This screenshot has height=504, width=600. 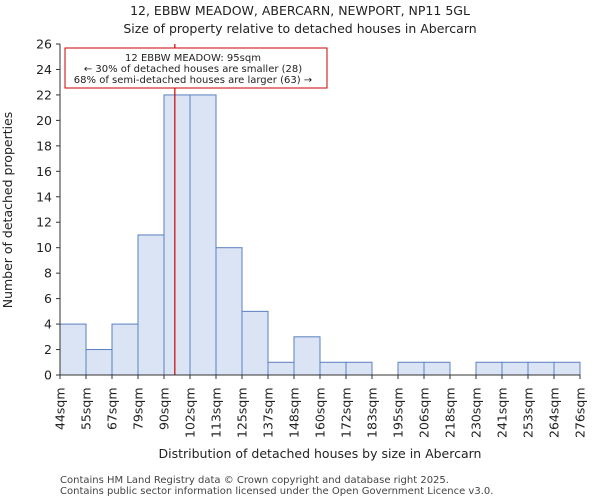 What do you see at coordinates (580, 413) in the screenshot?
I see `x-tick-label: 276sqm` at bounding box center [580, 413].